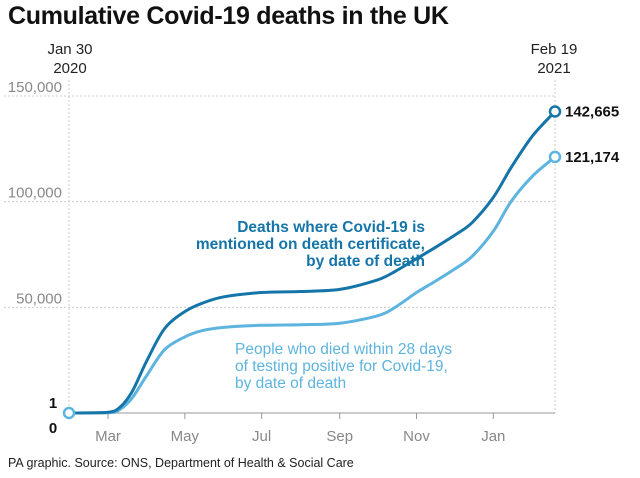 This screenshot has width=640, height=478. What do you see at coordinates (554, 59) in the screenshot?
I see `end-date-label: Feb 19 2021` at bounding box center [554, 59].